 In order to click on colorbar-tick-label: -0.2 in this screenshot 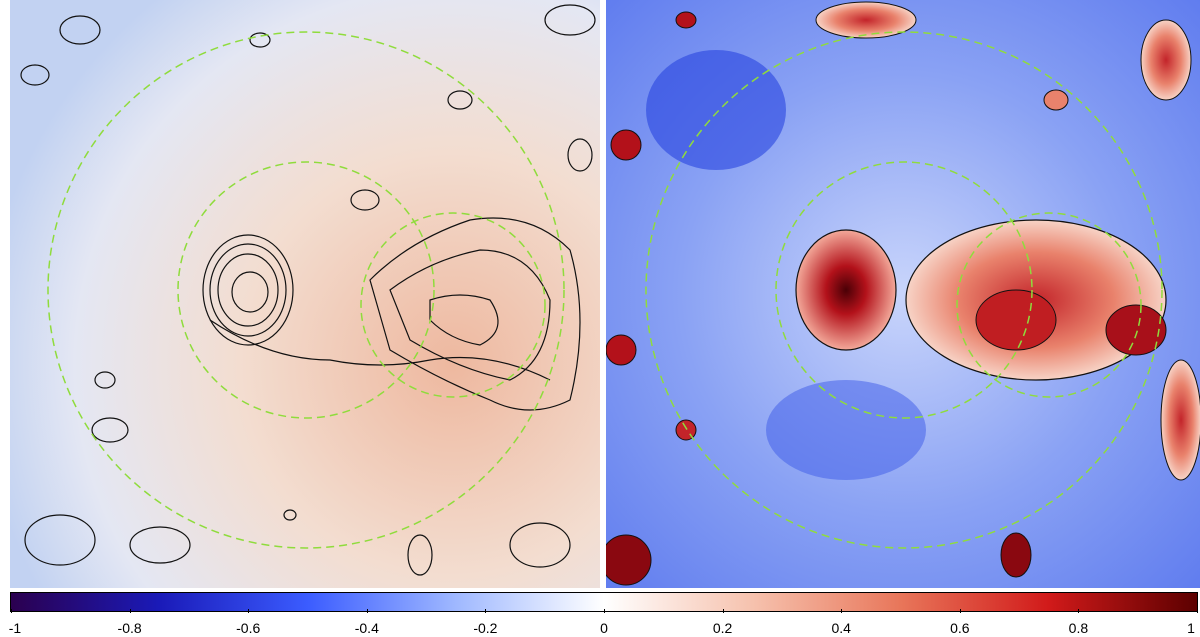, I will do `click(485, 628)`.